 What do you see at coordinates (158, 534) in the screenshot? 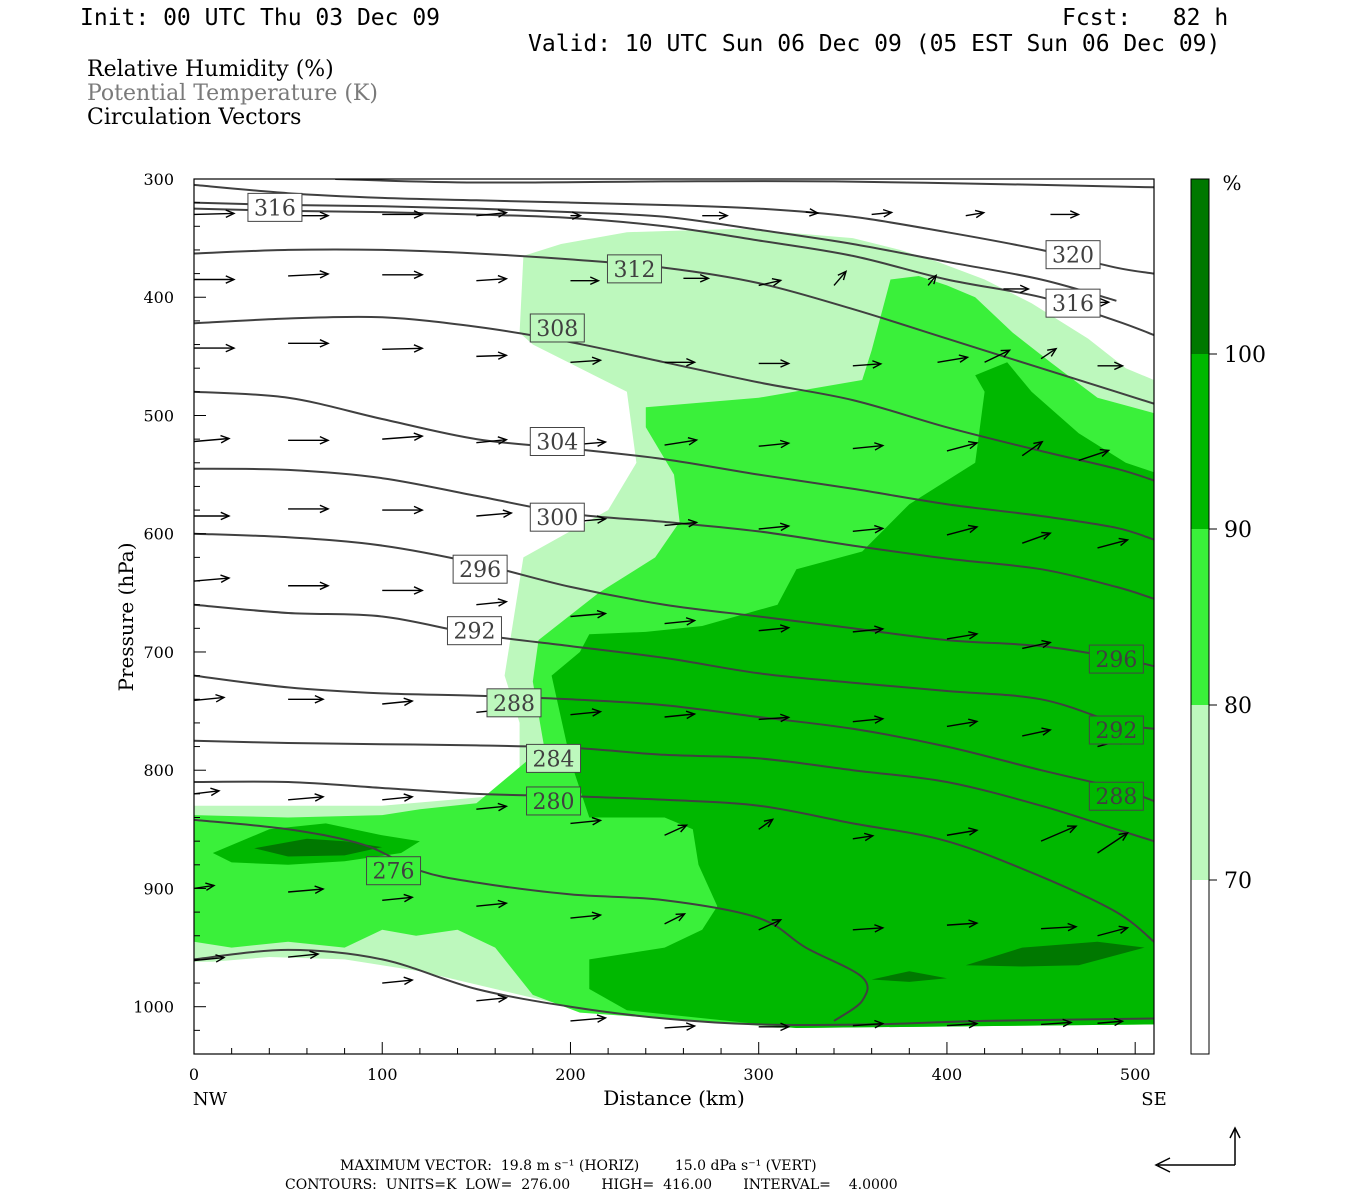
I see `y-tick-label: 600` at bounding box center [158, 534].